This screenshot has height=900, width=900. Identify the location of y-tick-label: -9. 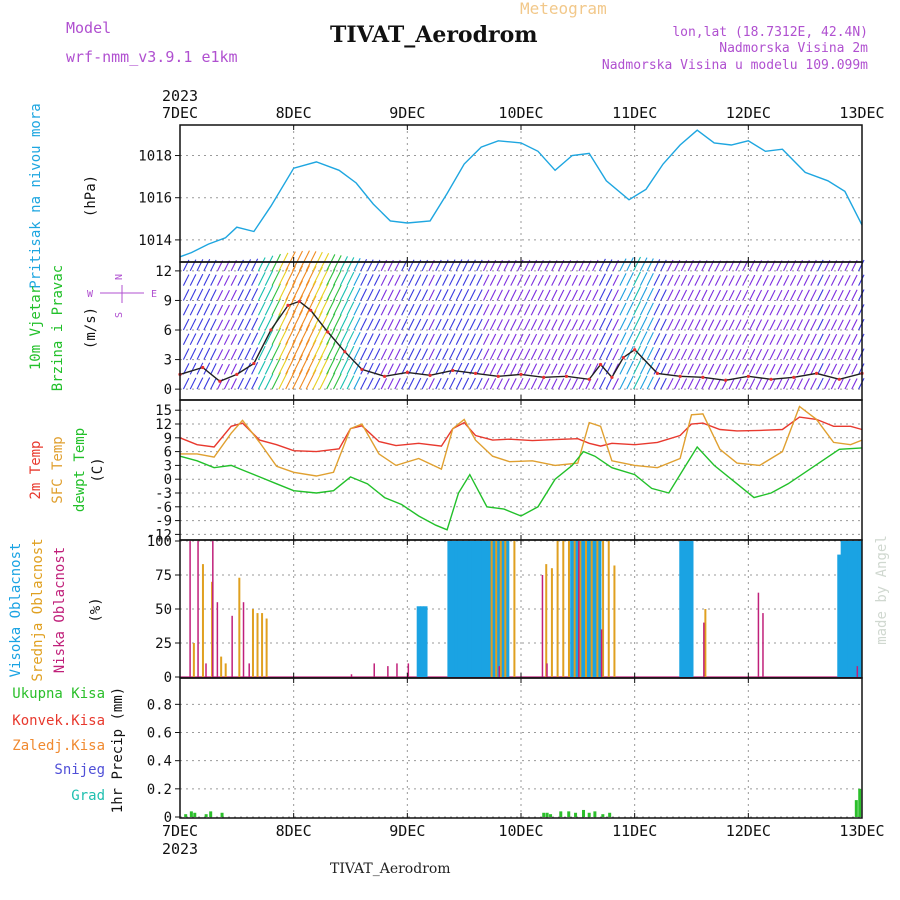
(163, 522).